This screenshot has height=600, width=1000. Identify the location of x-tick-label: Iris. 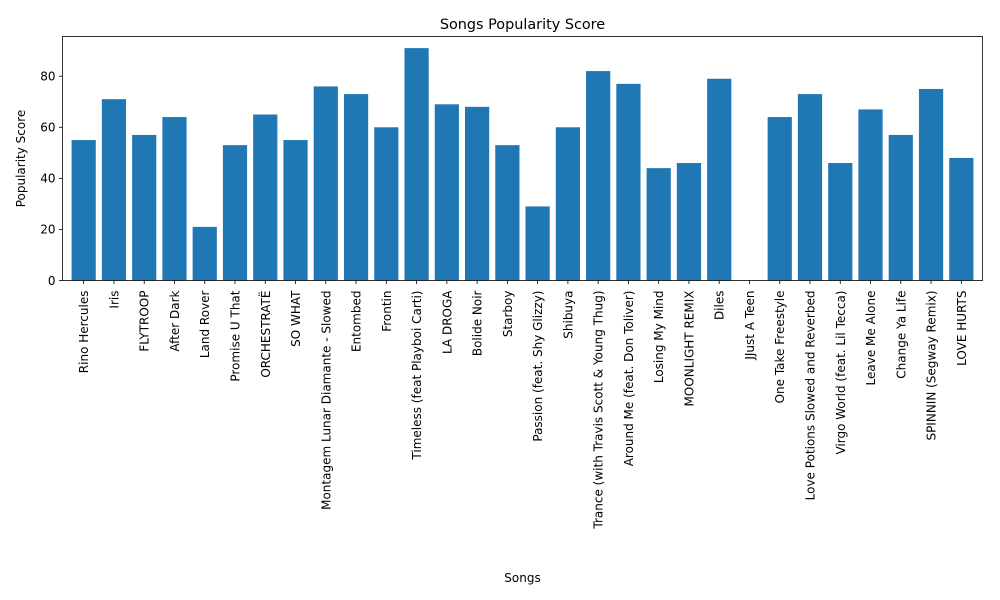
(114, 300).